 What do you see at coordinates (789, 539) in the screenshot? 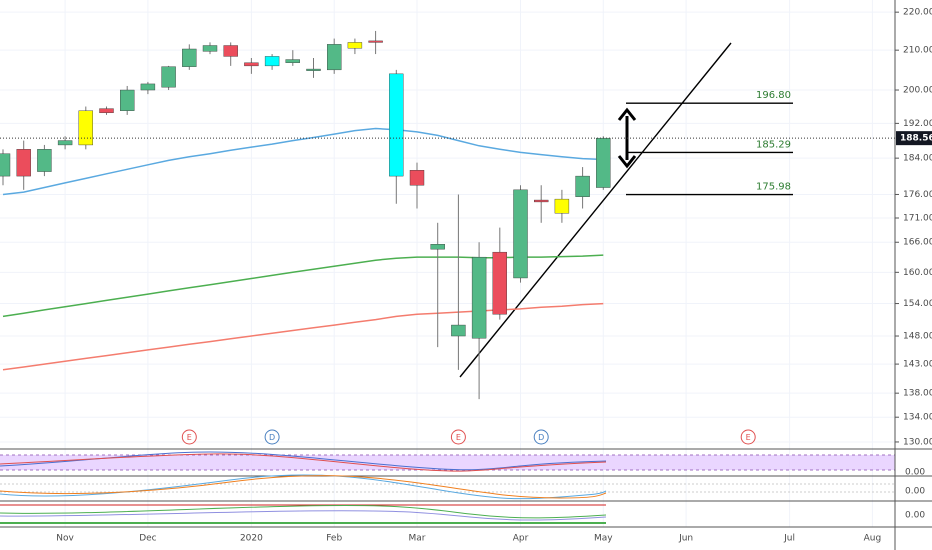
I see `x-tick-label: Jul` at bounding box center [789, 539].